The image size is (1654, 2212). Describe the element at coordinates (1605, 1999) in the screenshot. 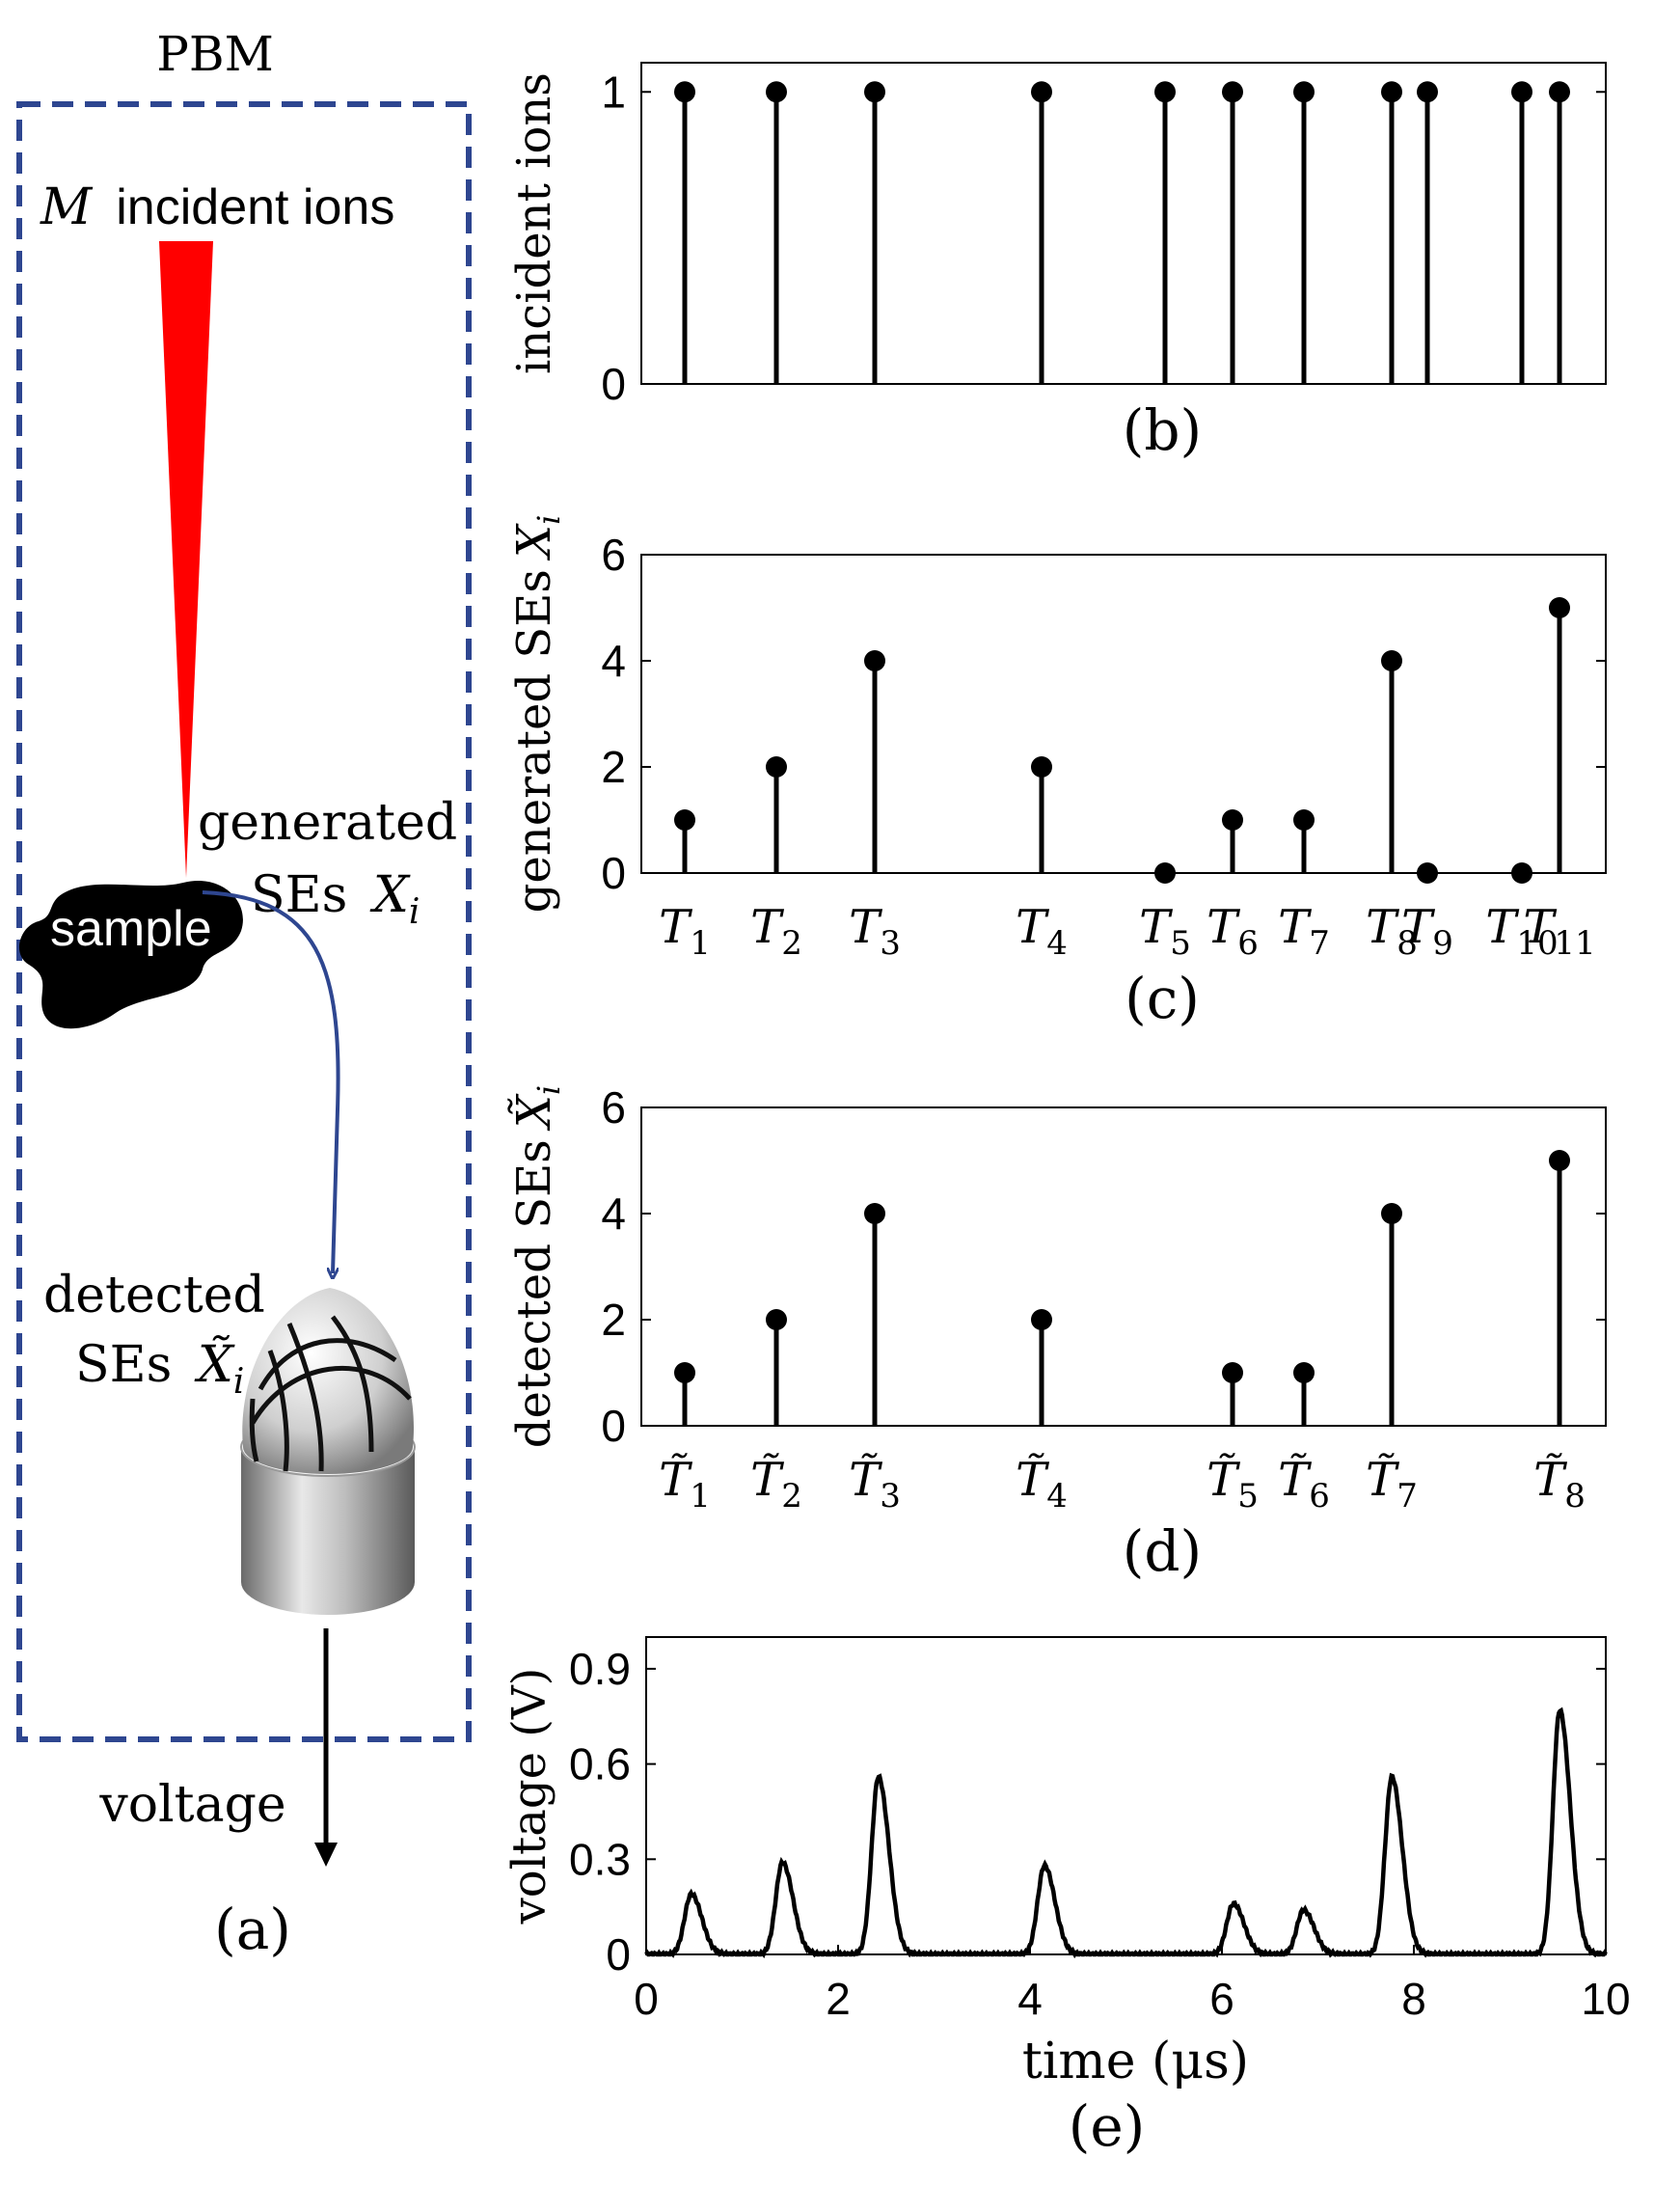

I see `x-tick-label: 10` at that location.